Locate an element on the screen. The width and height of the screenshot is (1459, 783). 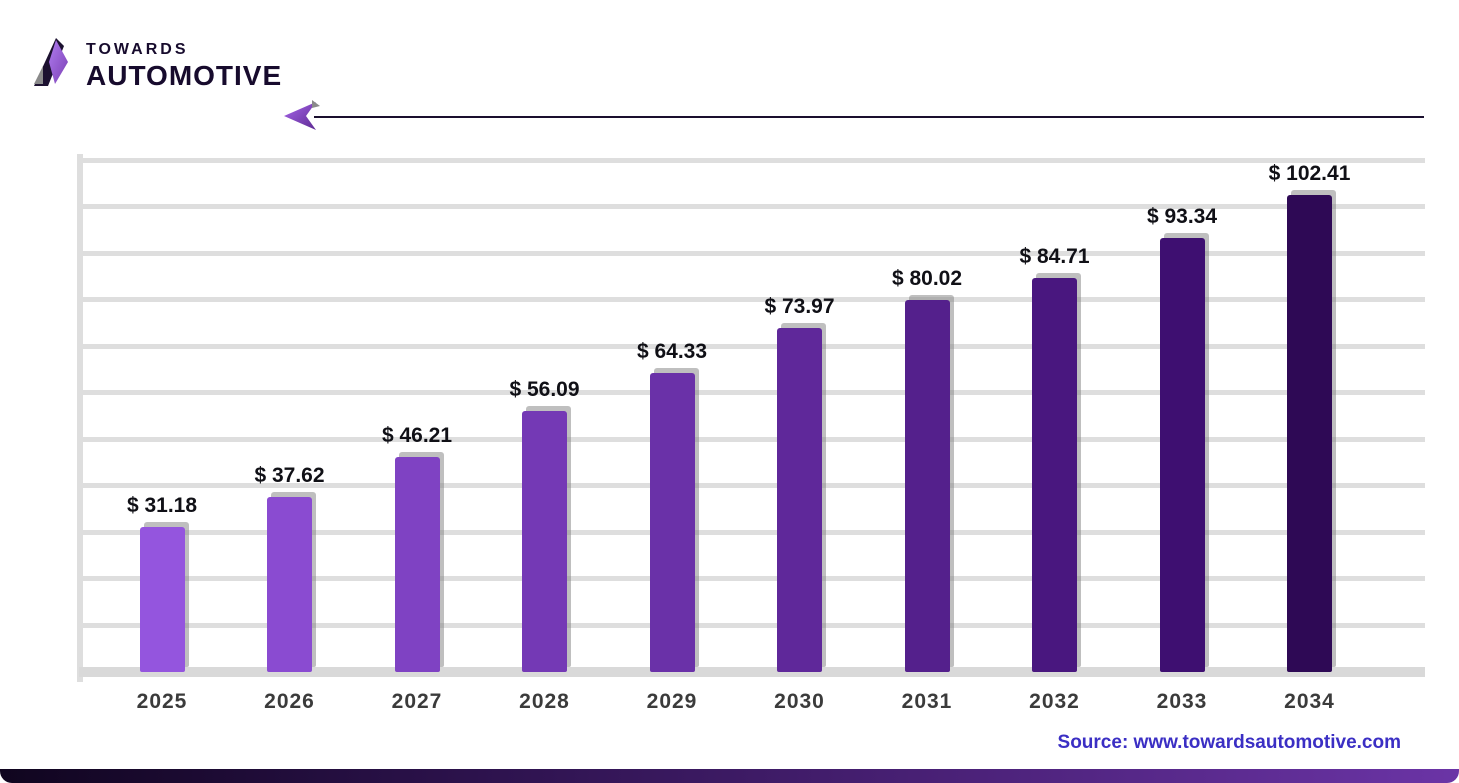
bar-2025 is located at coordinates (162, 599).